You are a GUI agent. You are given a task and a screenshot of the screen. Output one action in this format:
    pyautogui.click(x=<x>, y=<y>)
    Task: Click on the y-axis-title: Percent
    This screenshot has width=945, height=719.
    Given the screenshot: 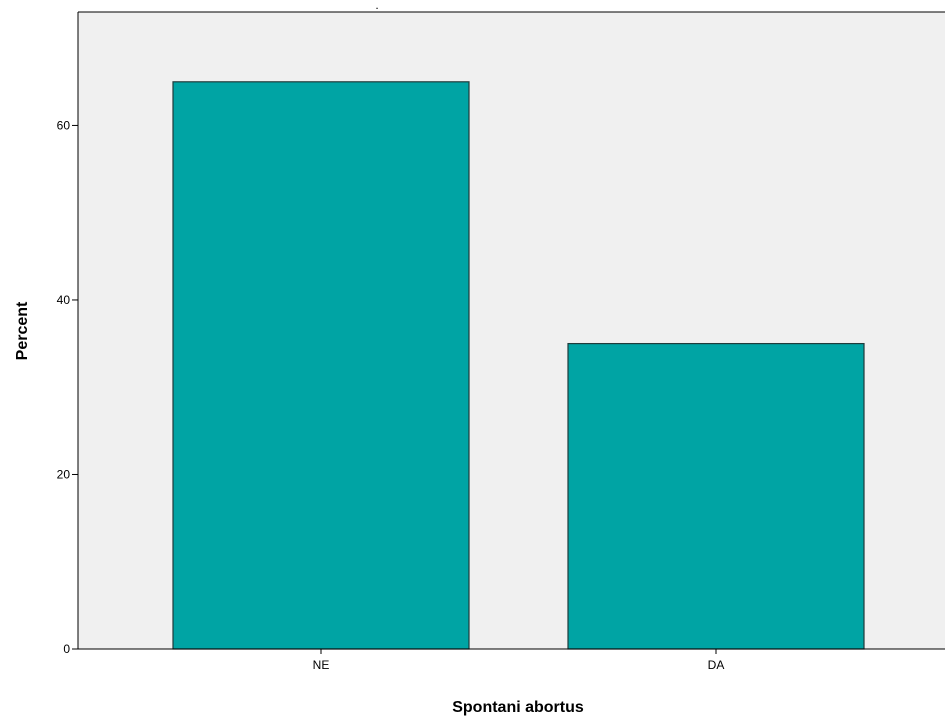 What is the action you would take?
    pyautogui.click(x=22, y=330)
    